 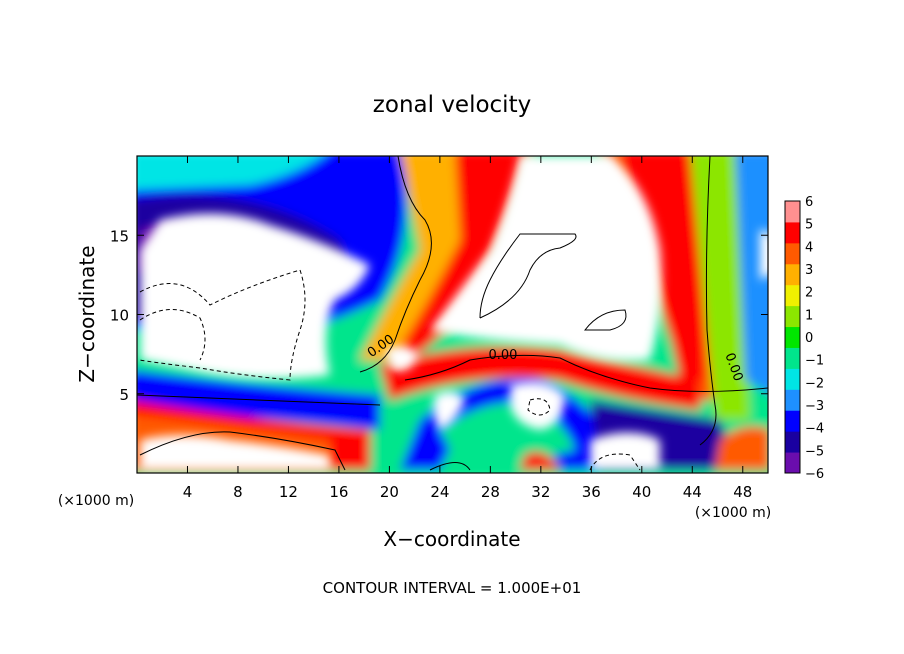 I want to click on colorbar-tick-label: 6, so click(x=809, y=202).